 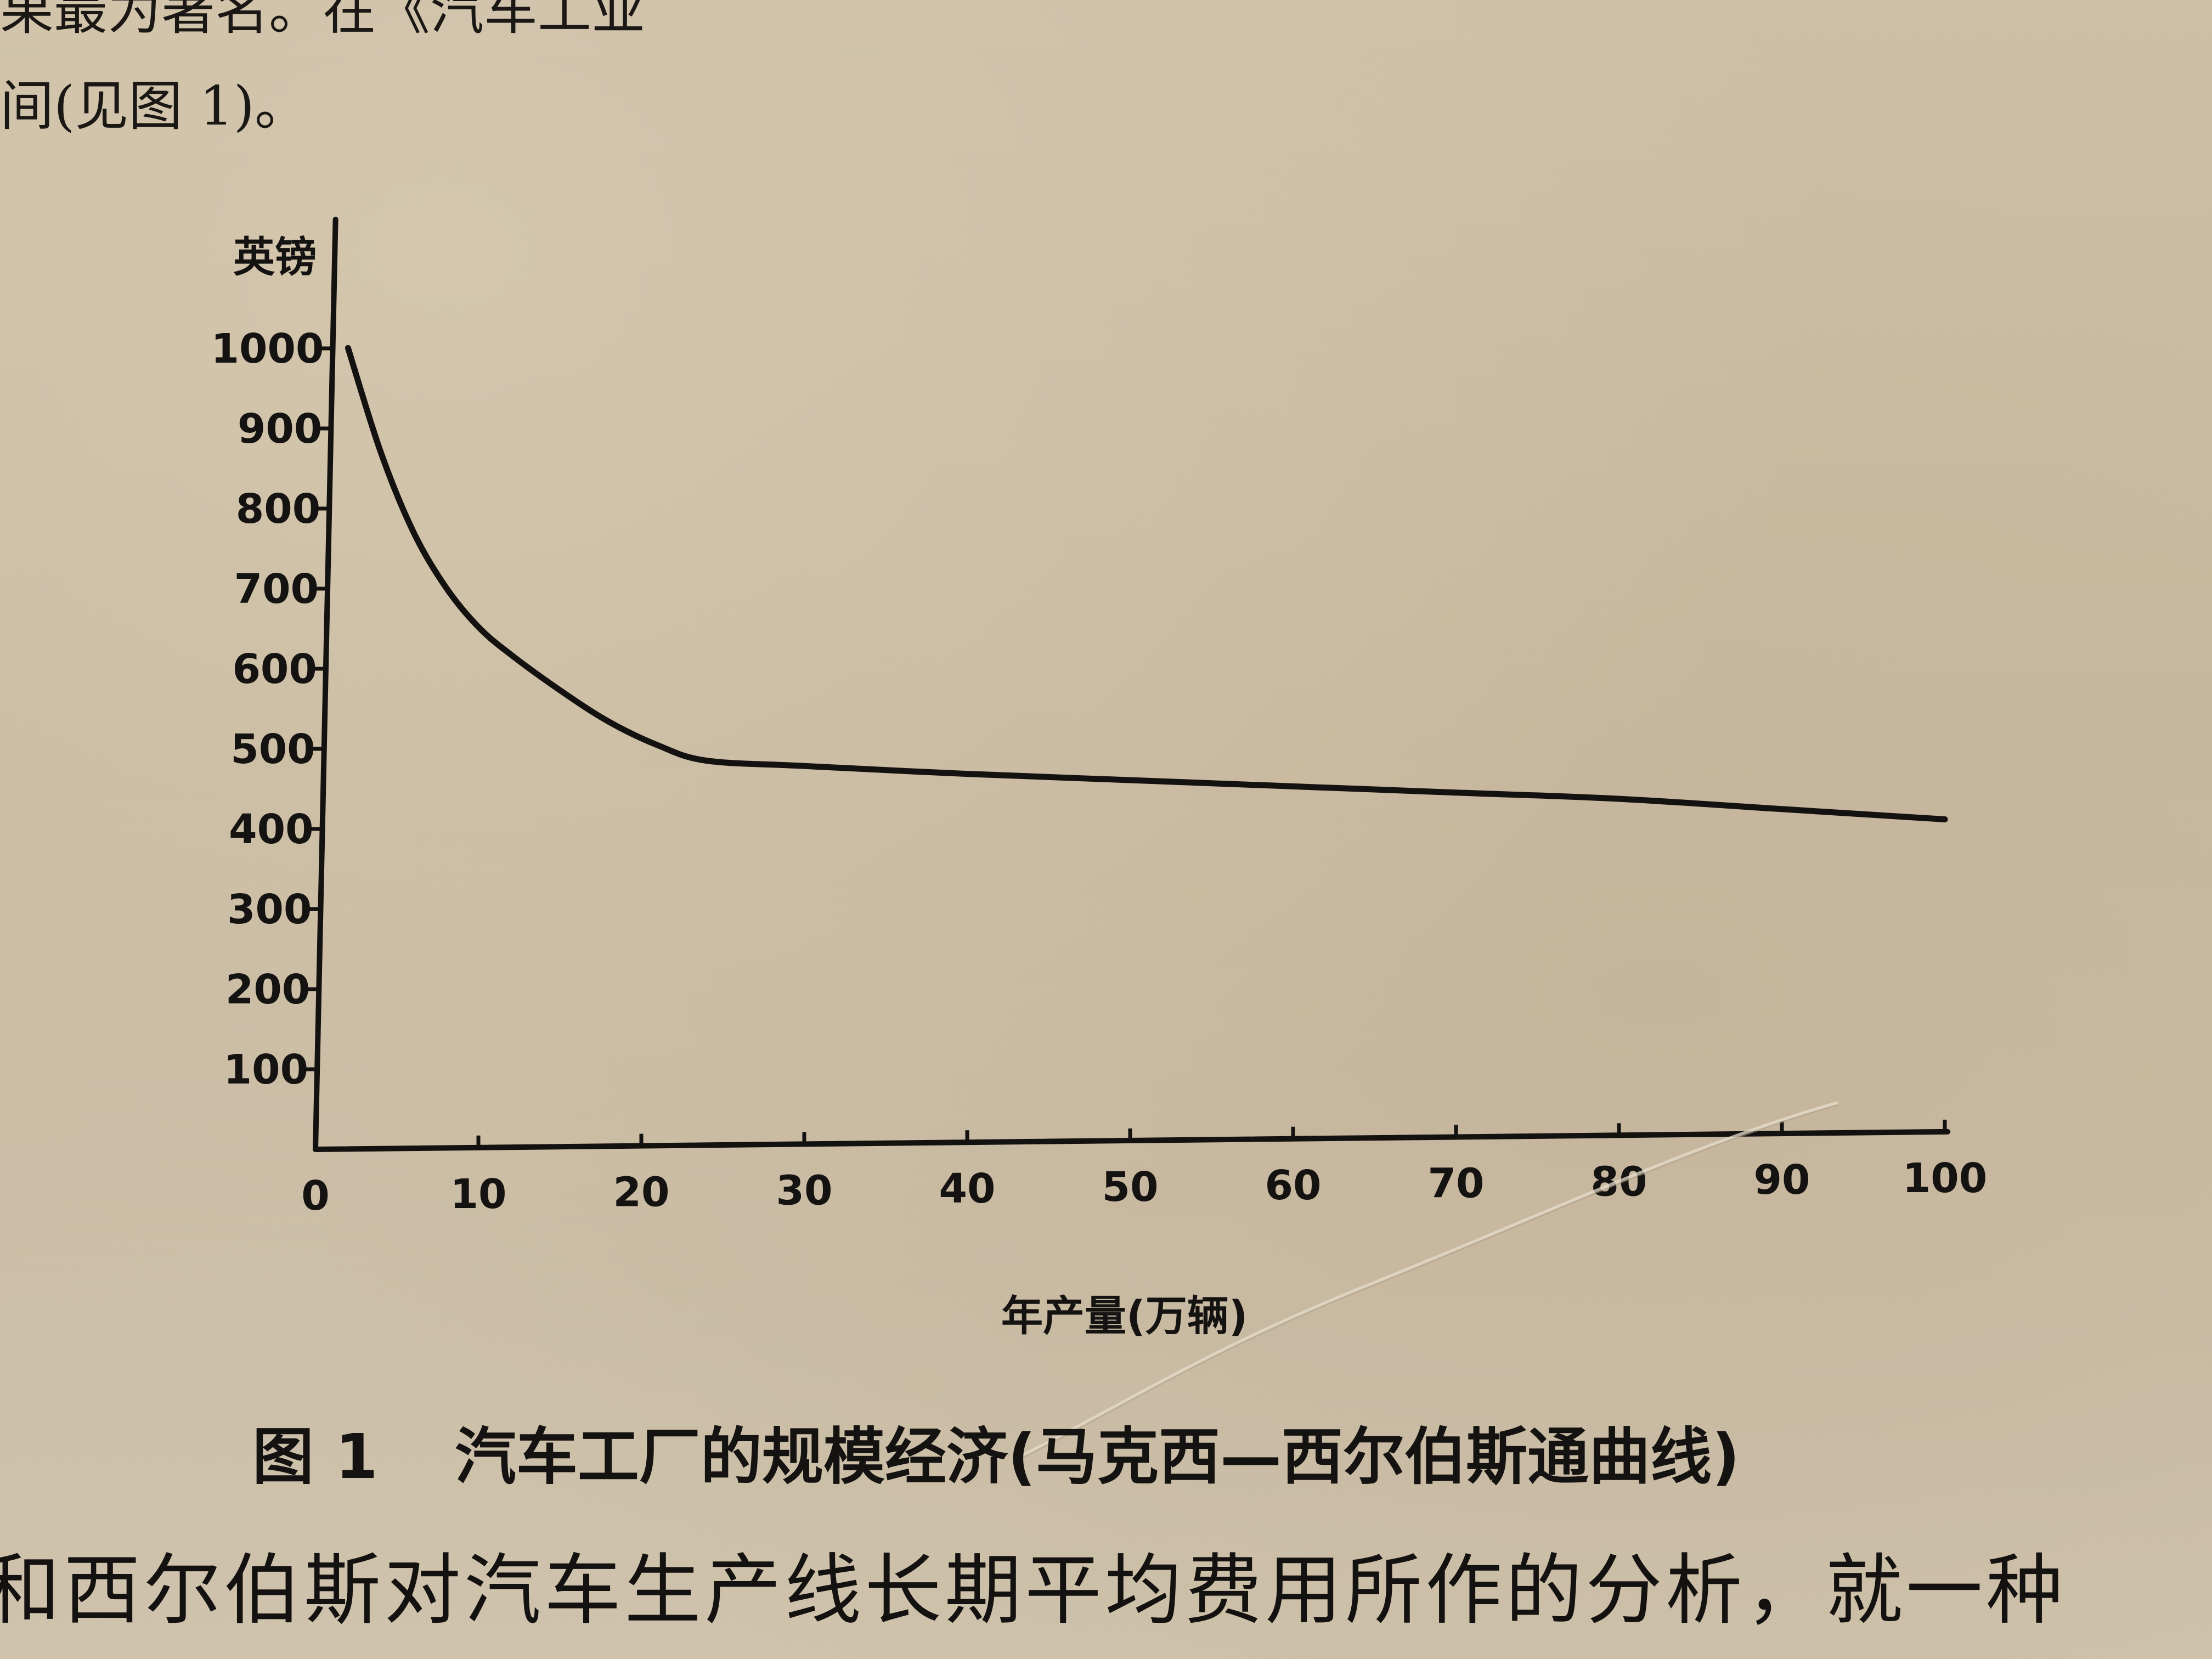 What do you see at coordinates (276, 589) in the screenshot?
I see `y-tick-label-700: 700` at bounding box center [276, 589].